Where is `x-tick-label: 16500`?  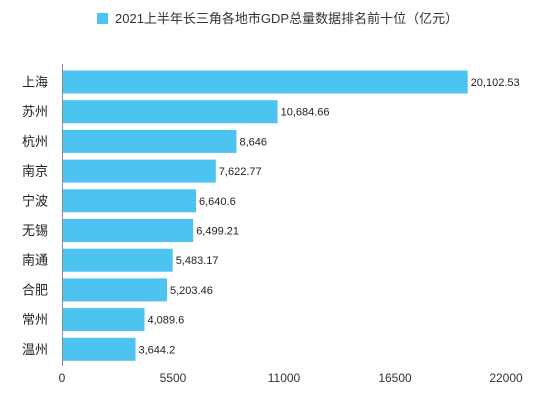
x-tick-label: 16500 is located at coordinates (395, 378).